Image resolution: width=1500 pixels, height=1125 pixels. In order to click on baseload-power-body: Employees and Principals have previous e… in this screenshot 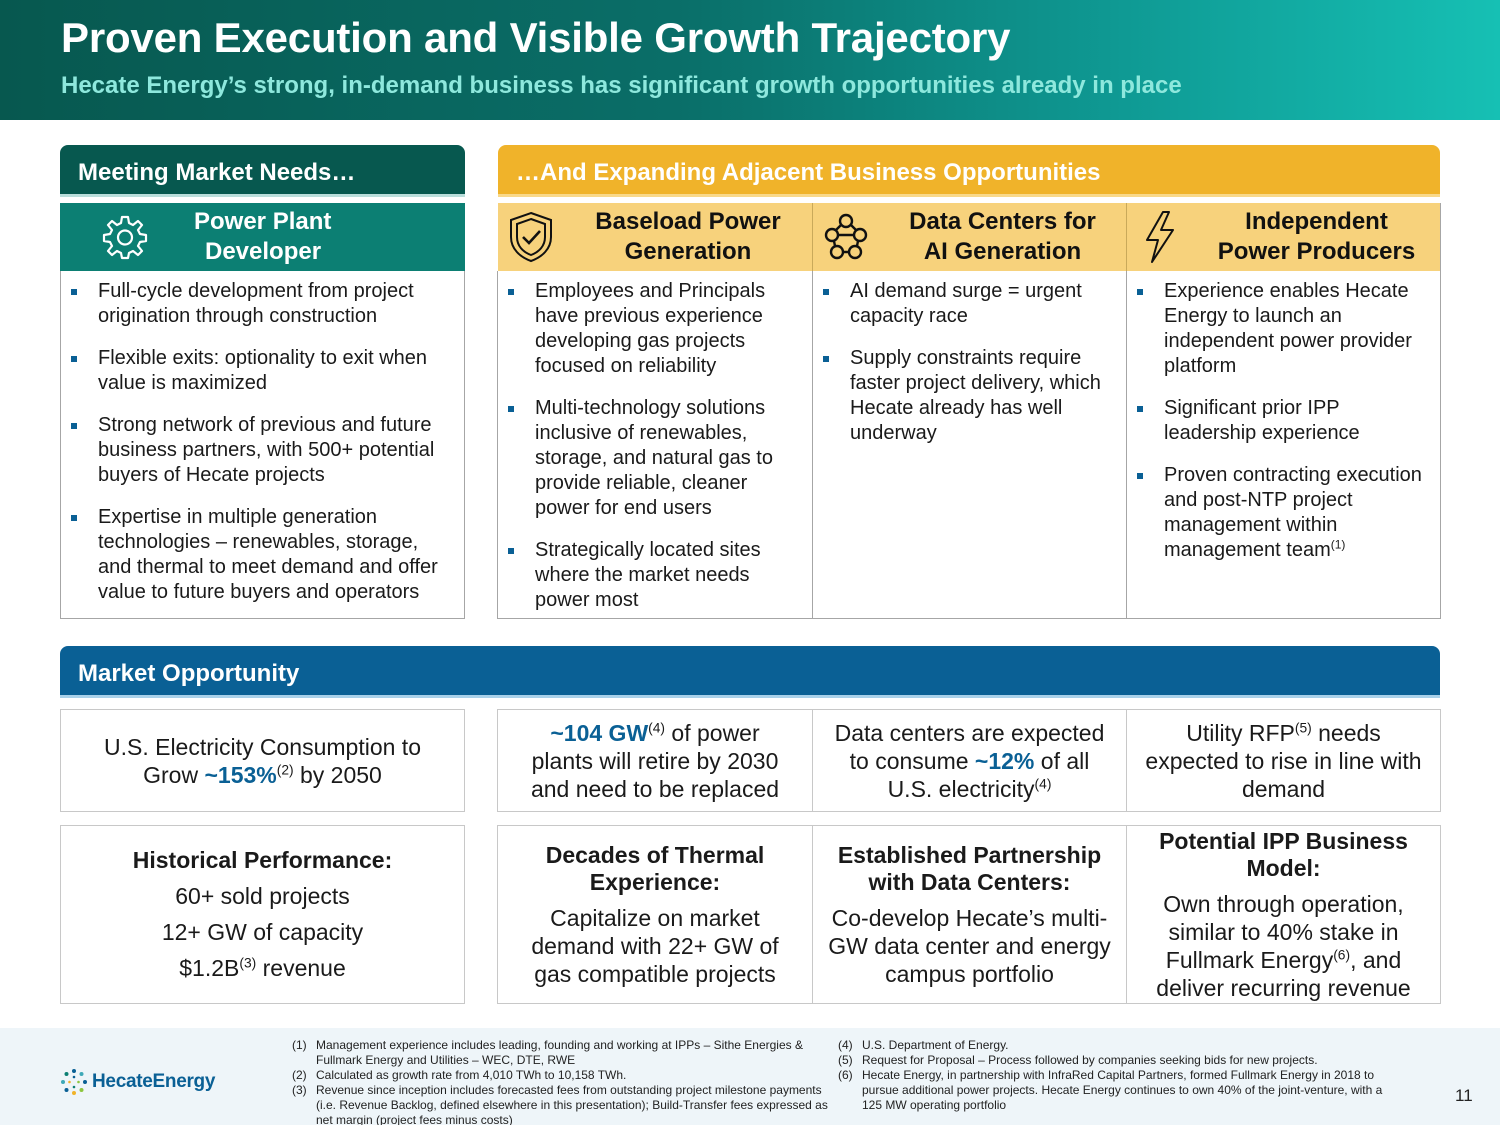, I will do `click(655, 445)`.